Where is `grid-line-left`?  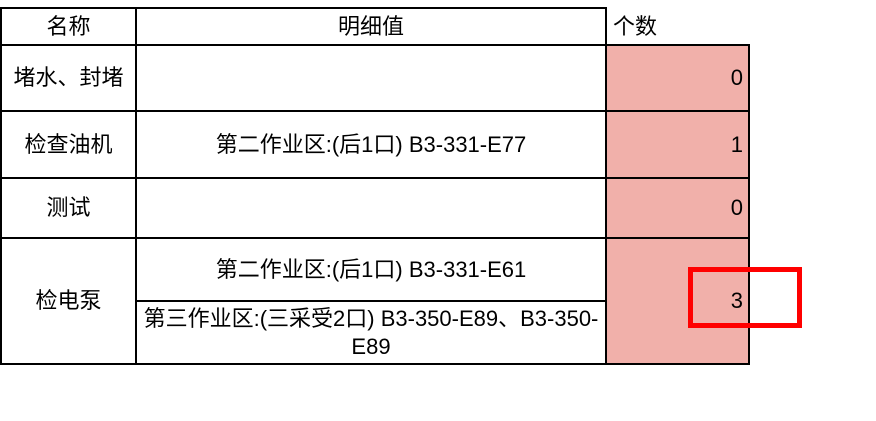
grid-line-left is located at coordinates (1, 186).